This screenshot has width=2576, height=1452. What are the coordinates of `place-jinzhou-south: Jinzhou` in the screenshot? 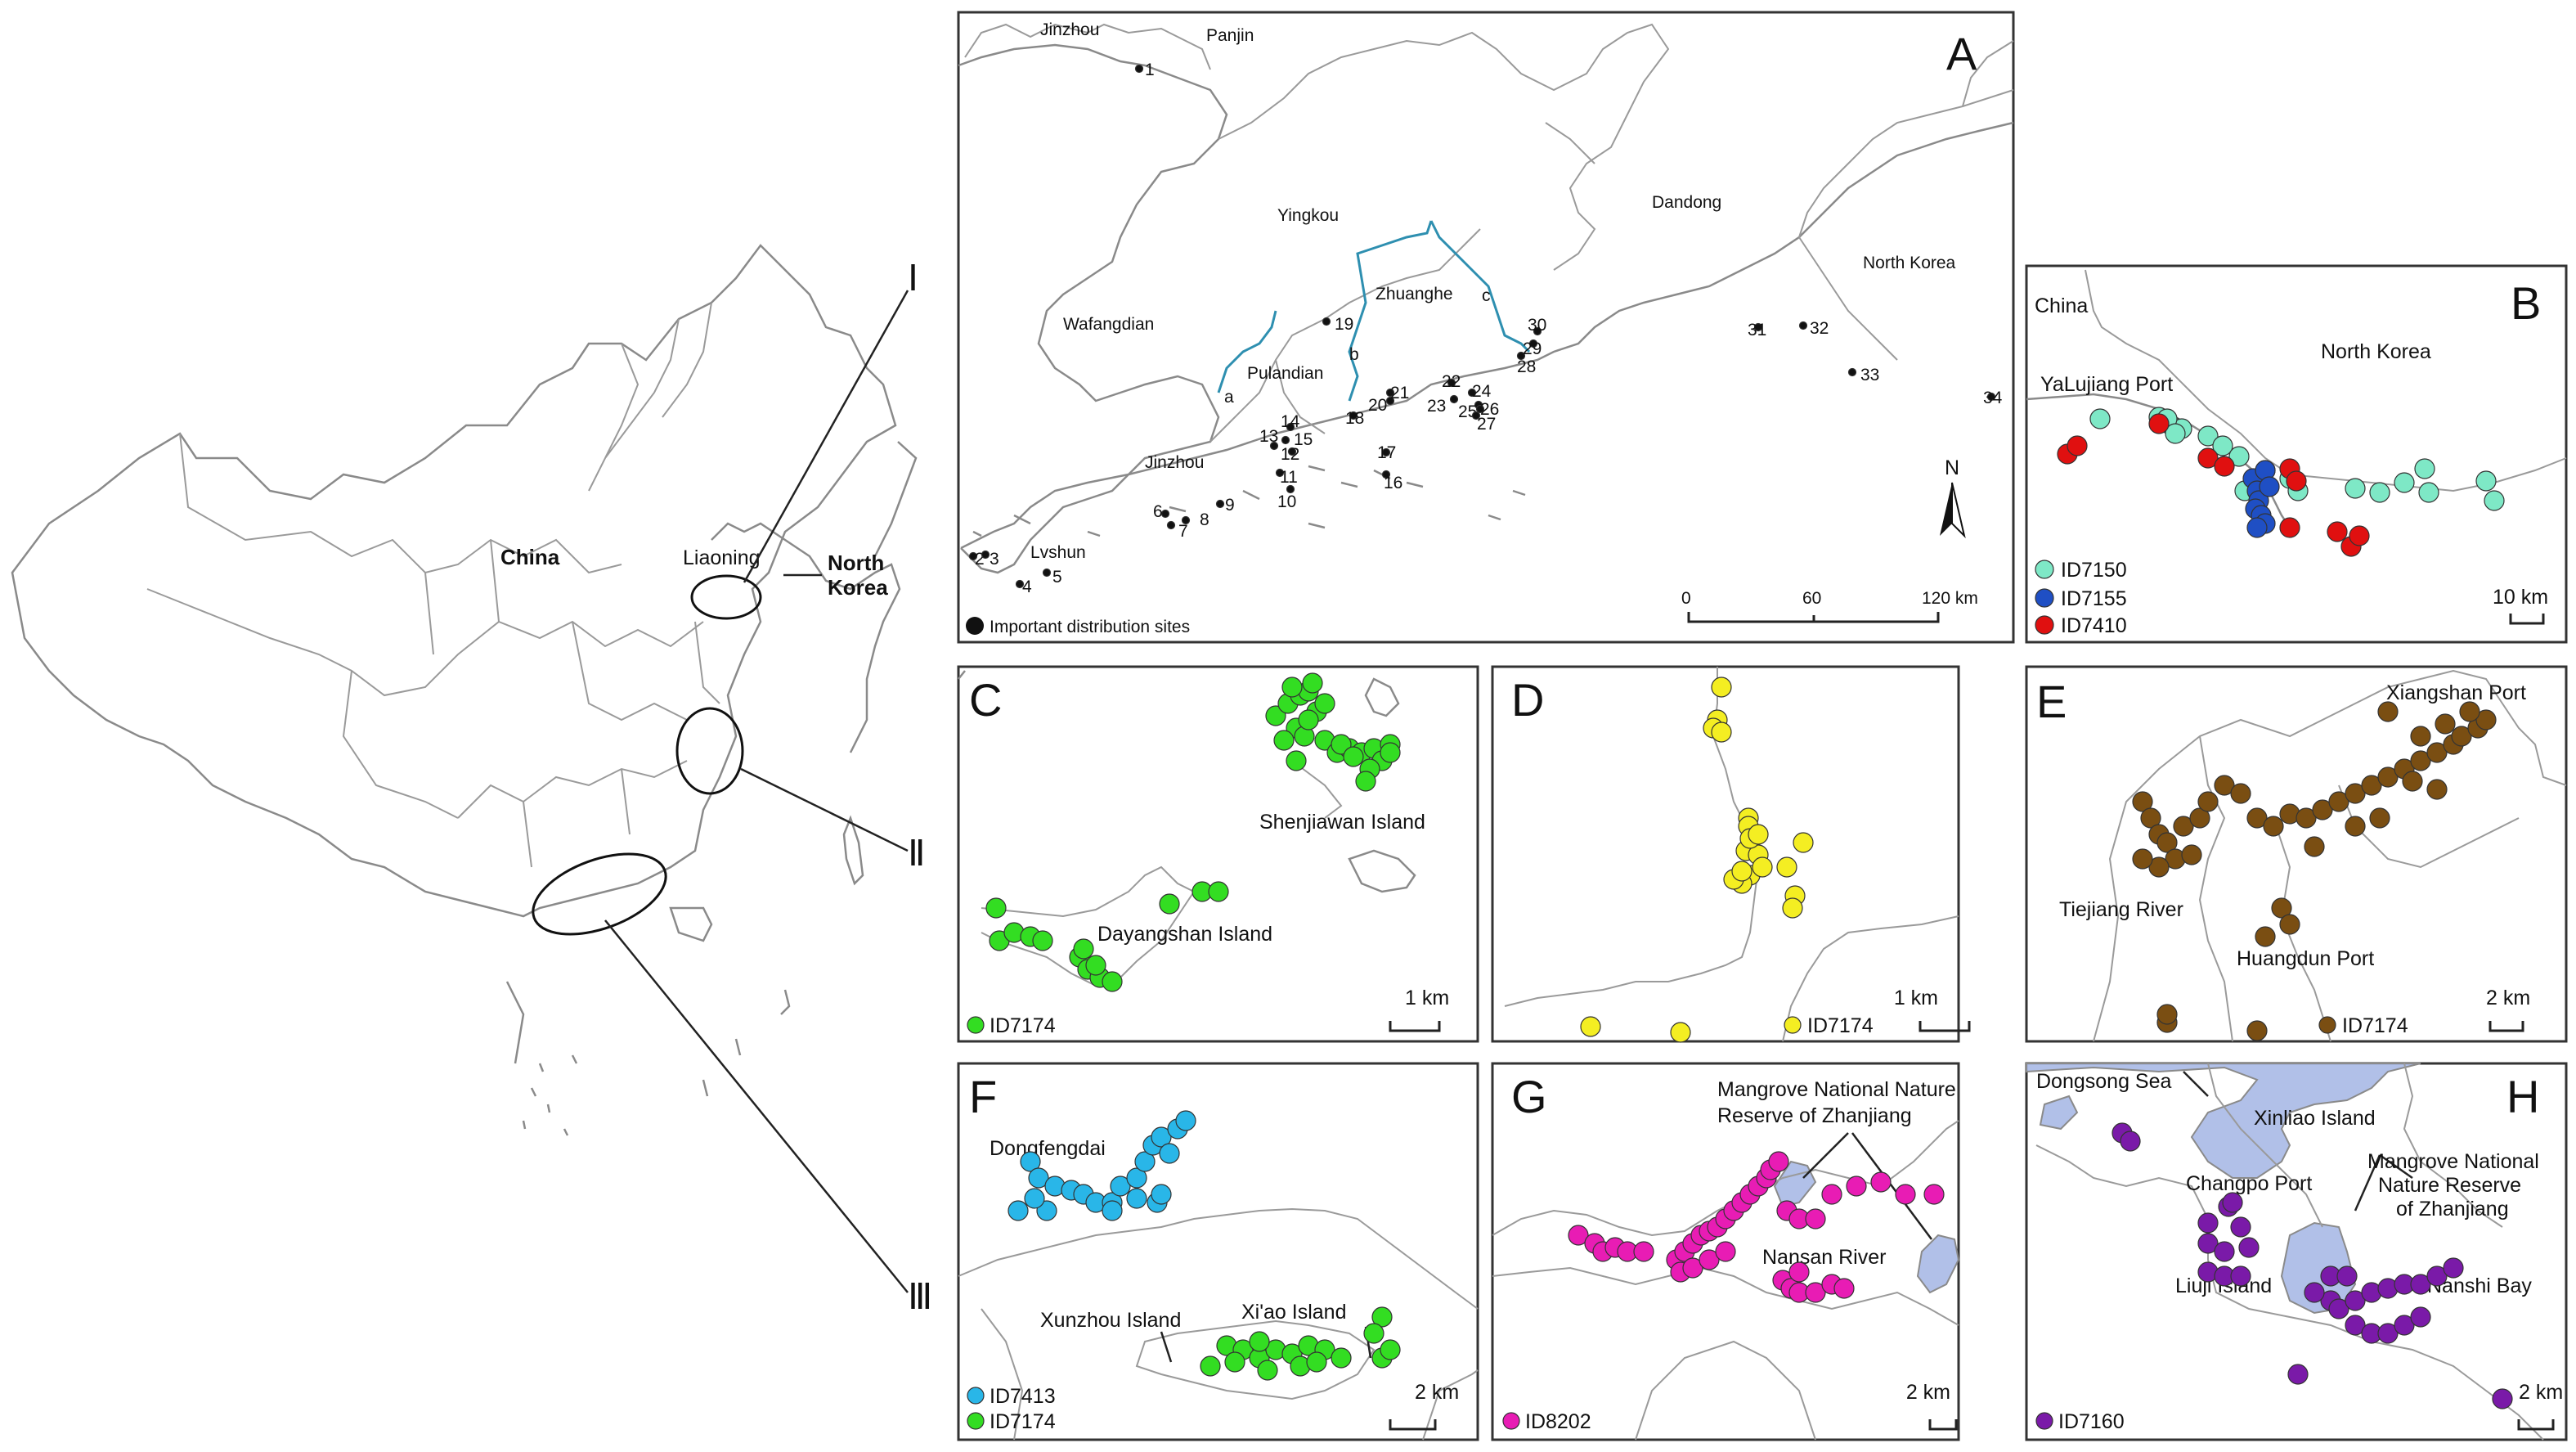 It's located at (1174, 462).